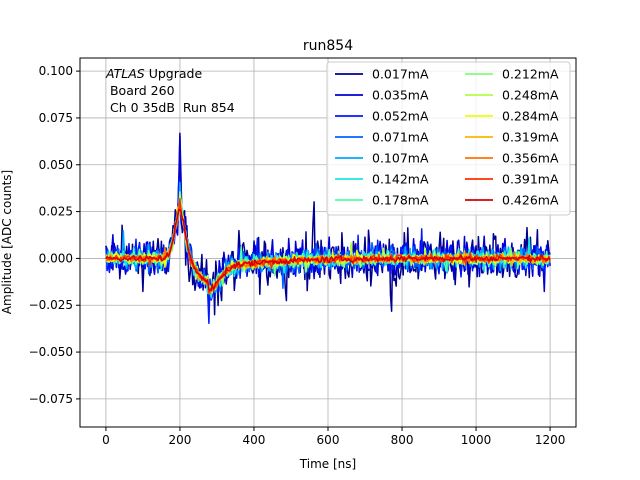 The height and width of the screenshot is (480, 640). Describe the element at coordinates (530, 200) in the screenshot. I see `legend-label: 0.426mA` at that location.